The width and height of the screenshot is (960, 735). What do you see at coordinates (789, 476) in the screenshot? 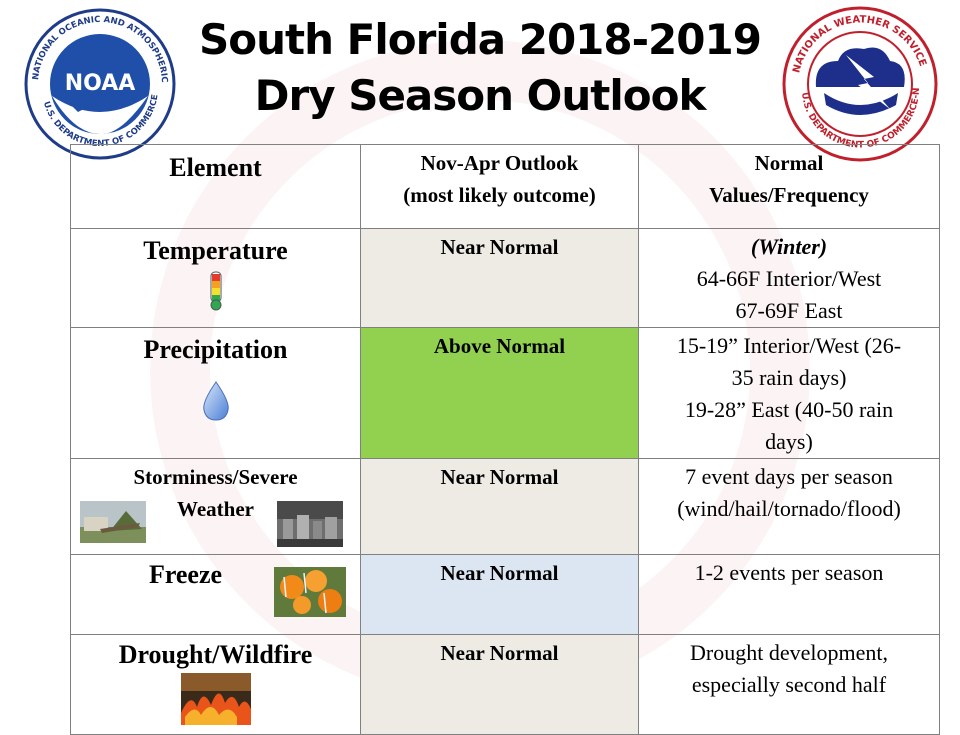
I see `normal-line: 7 event days per season` at bounding box center [789, 476].